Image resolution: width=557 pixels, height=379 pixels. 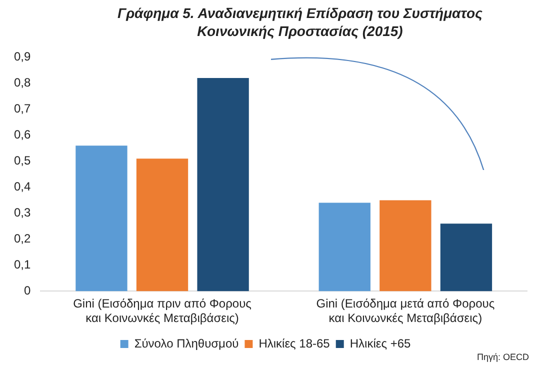 I want to click on y-tick-label: 0, so click(x=27, y=291).